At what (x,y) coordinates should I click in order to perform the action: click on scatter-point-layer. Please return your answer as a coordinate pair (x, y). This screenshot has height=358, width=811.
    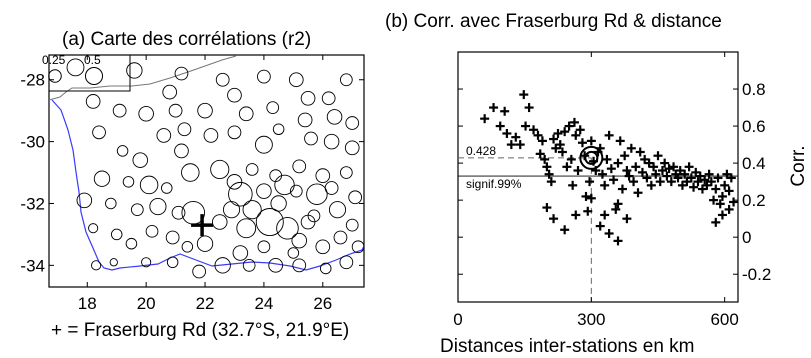
    Looking at the image, I should click on (609, 168).